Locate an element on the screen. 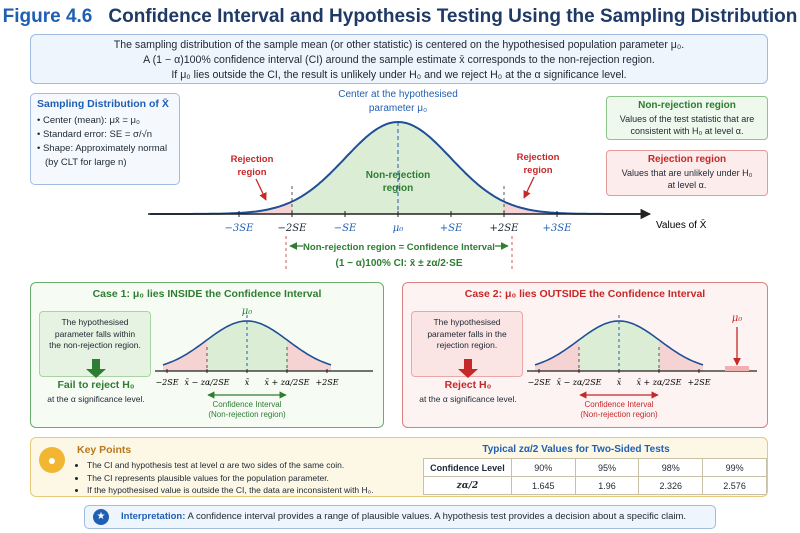 The width and height of the screenshot is (800, 533). nonrejection-info-text-2: consistent with H₀ at level α. is located at coordinates (687, 131).